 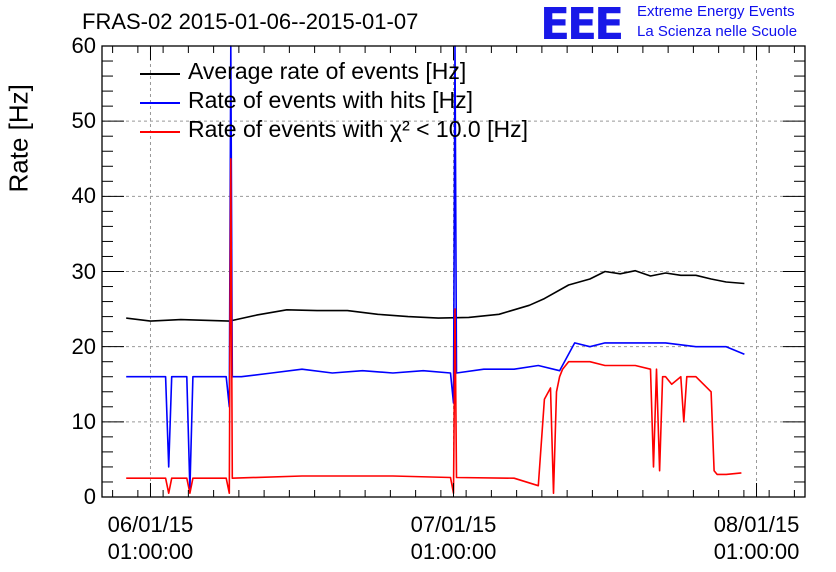 What do you see at coordinates (358, 129) in the screenshot?
I see `legend-label-chi2: Rate of events with χ² < 10.0 [Hz]` at bounding box center [358, 129].